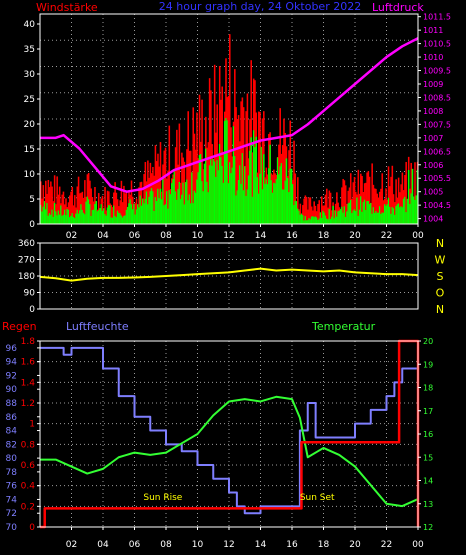  What do you see at coordinates (324, 545) in the screenshot?
I see `bottom-x-tick-label: 18` at bounding box center [324, 545].